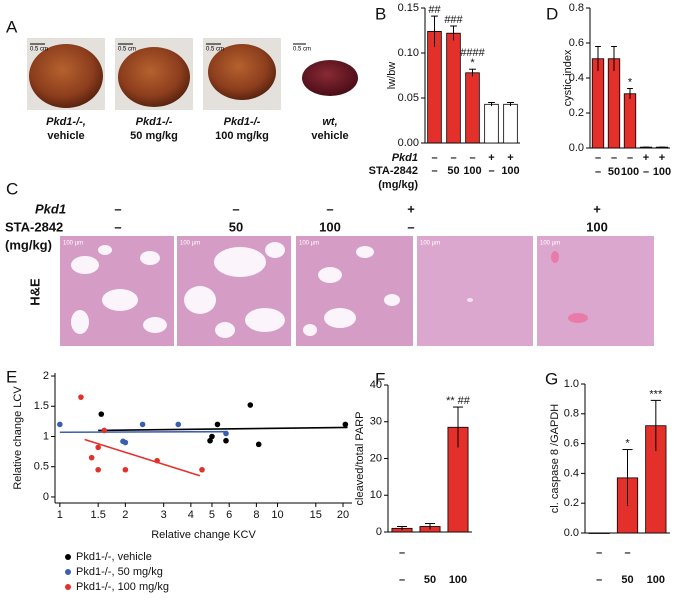 This screenshot has height=605, width=675. What do you see at coordinates (614, 172) in the screenshot?
I see `condition-label: 50` at bounding box center [614, 172].